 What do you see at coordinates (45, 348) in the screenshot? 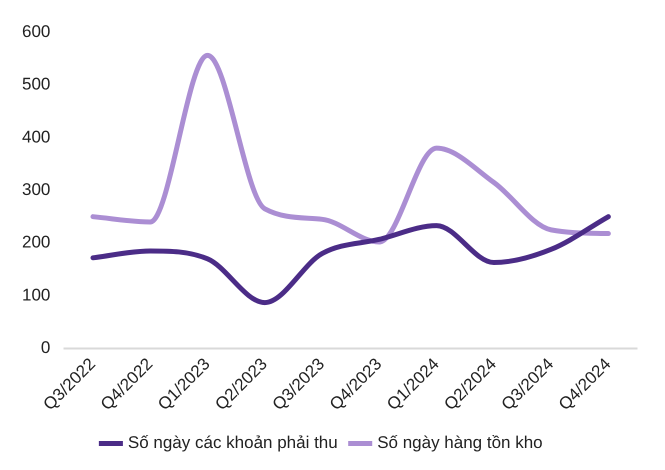
I see `y-tick-label: 0` at bounding box center [45, 348].